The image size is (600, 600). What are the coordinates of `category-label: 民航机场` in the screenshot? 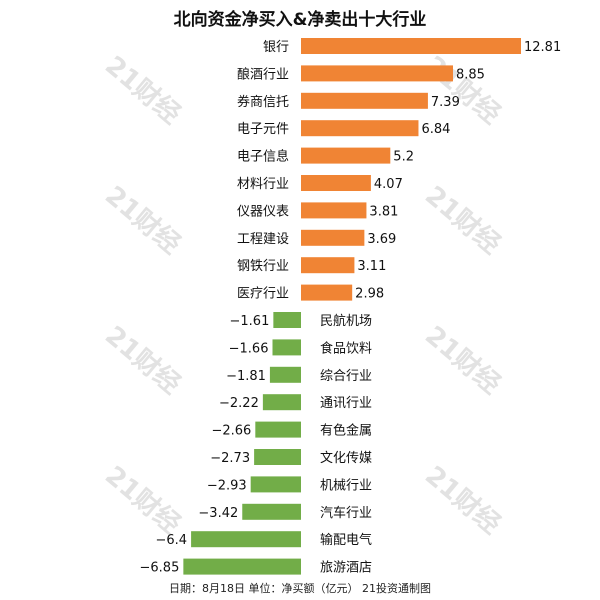 It's located at (346, 321).